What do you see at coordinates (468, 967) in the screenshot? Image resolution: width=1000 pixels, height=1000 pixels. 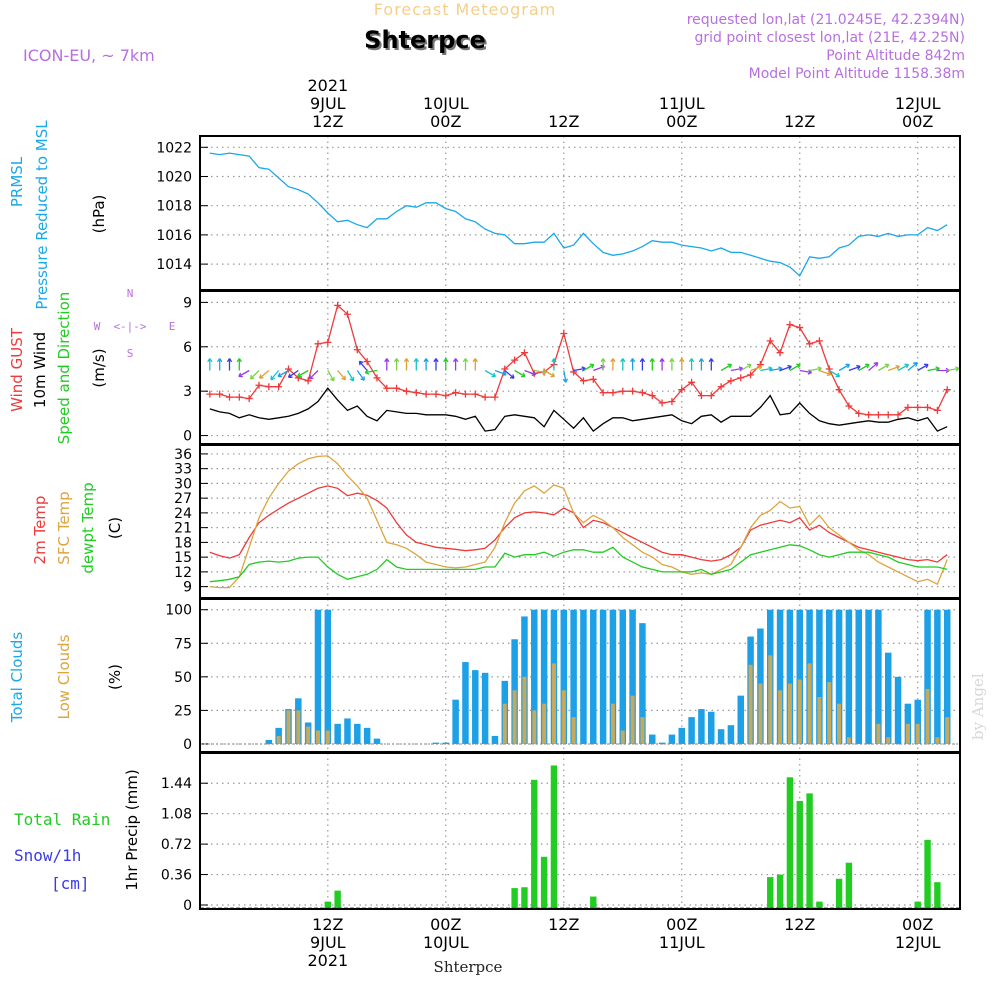 I see `footer-place: Shterpce` at bounding box center [468, 967].